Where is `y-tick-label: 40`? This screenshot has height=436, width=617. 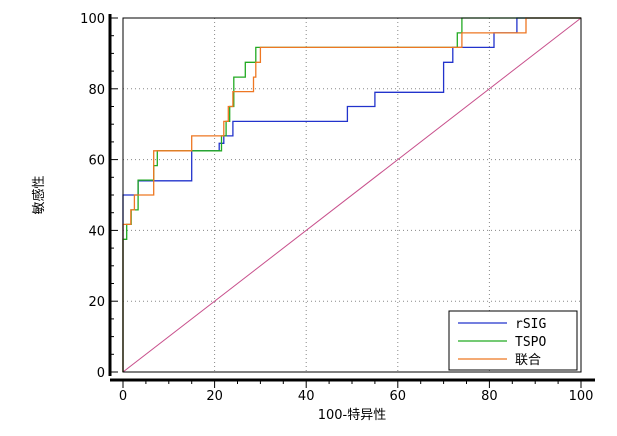
y-tick-label: 40 is located at coordinates (96, 231).